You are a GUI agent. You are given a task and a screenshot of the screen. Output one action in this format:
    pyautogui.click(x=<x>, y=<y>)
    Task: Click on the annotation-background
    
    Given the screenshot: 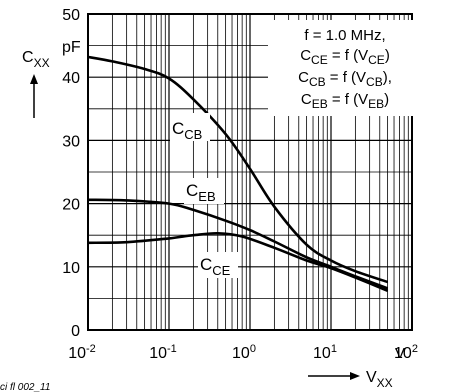 What is the action you would take?
    pyautogui.click(x=345, y=68)
    